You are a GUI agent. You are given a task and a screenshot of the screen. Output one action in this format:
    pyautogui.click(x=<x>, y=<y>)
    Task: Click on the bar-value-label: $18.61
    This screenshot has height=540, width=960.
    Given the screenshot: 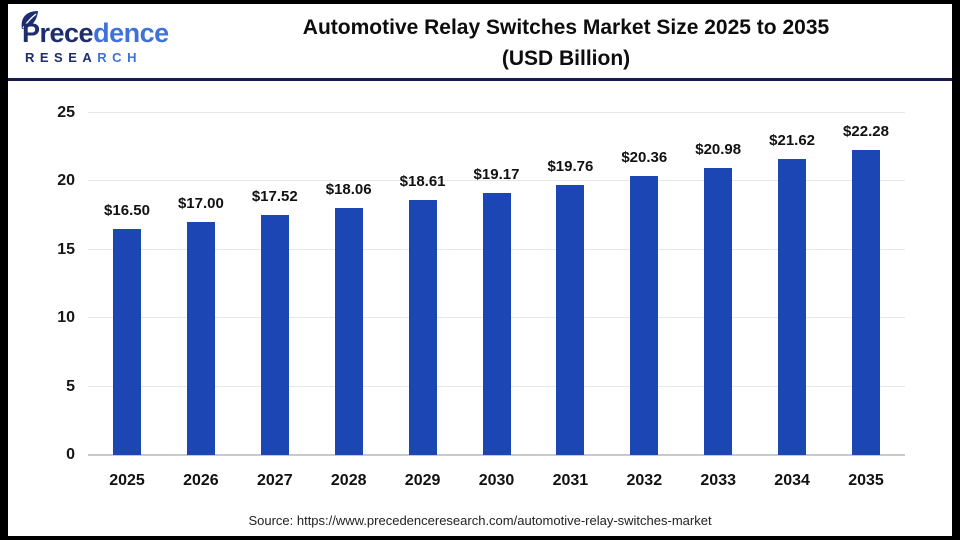 What is the action you would take?
    pyautogui.click(x=422, y=182)
    